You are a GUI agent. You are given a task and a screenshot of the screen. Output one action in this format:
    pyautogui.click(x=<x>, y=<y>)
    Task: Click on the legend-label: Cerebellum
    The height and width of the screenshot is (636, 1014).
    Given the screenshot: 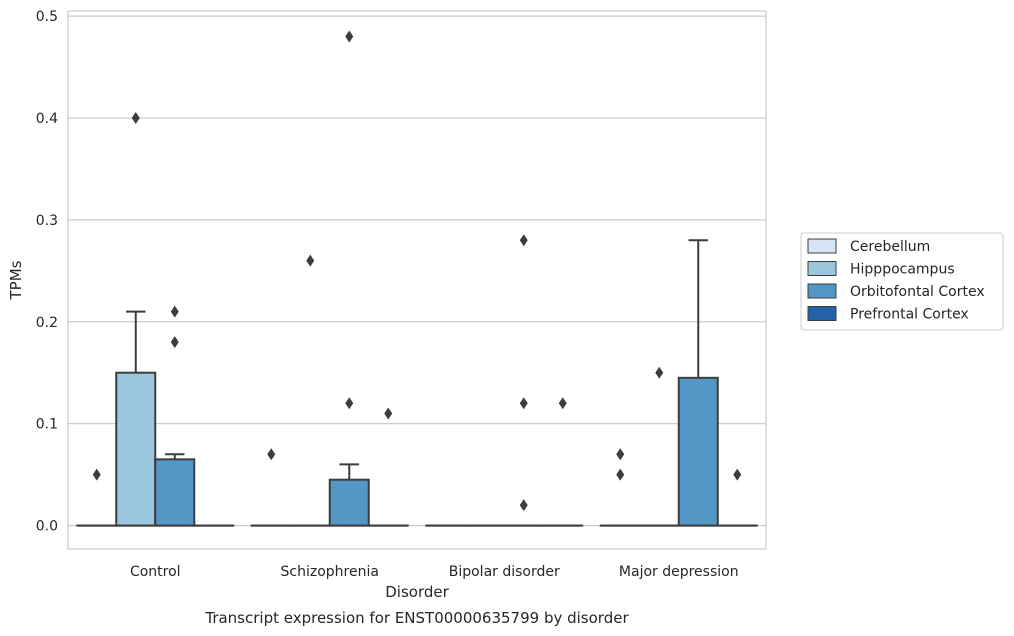 What is the action you would take?
    pyautogui.click(x=890, y=247)
    